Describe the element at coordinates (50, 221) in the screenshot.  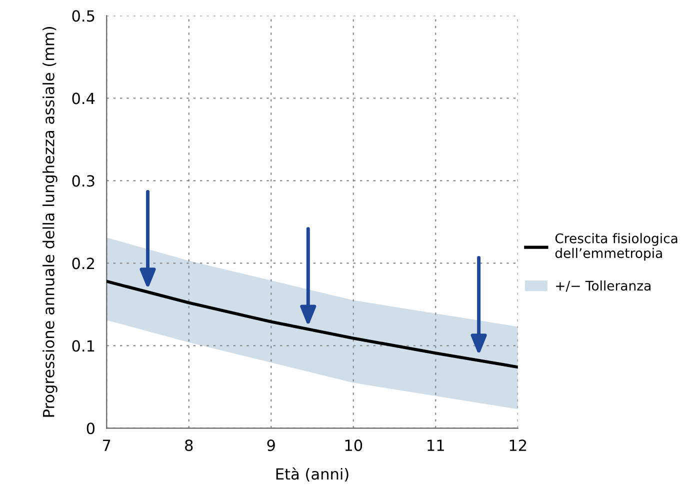
I see `y-axis-title: Progressione annuale della lunghezza assiale (mm)` at that location.